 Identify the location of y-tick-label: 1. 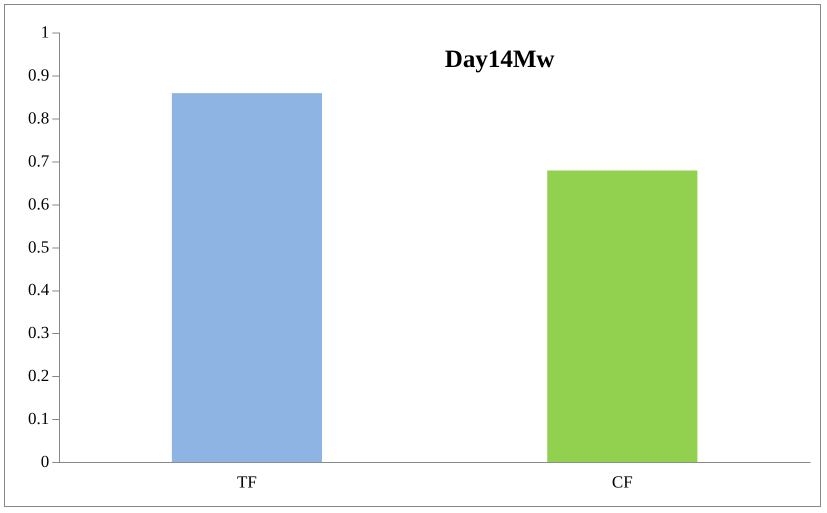
(45, 32).